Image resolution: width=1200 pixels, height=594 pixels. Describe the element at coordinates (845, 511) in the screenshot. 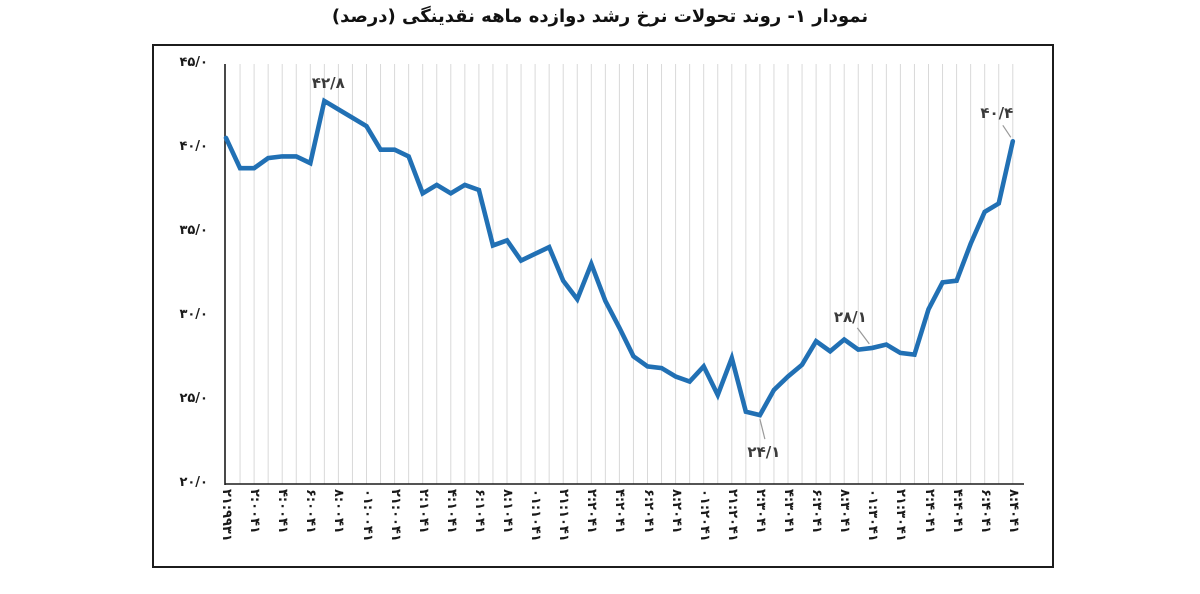

I see `x-tick-label: ۱۴۰۳:۸` at that location.